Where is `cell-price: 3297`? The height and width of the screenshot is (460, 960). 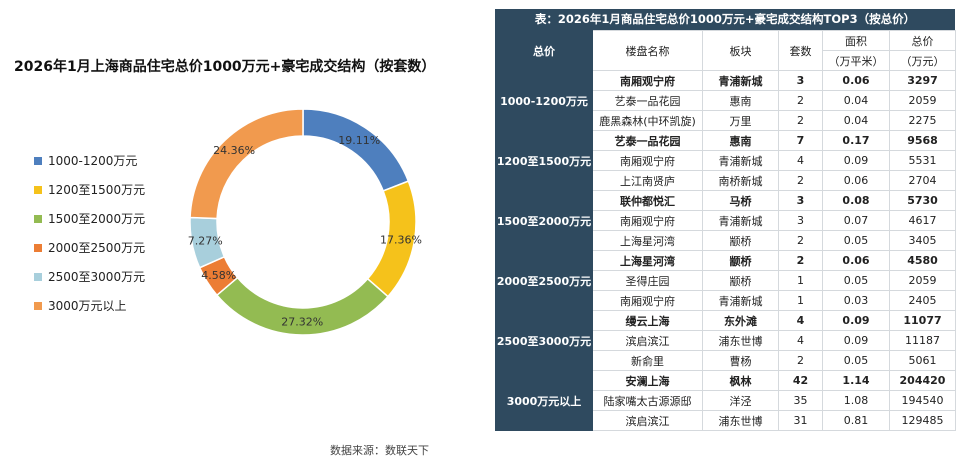 cell-price: 3297 is located at coordinates (922, 80).